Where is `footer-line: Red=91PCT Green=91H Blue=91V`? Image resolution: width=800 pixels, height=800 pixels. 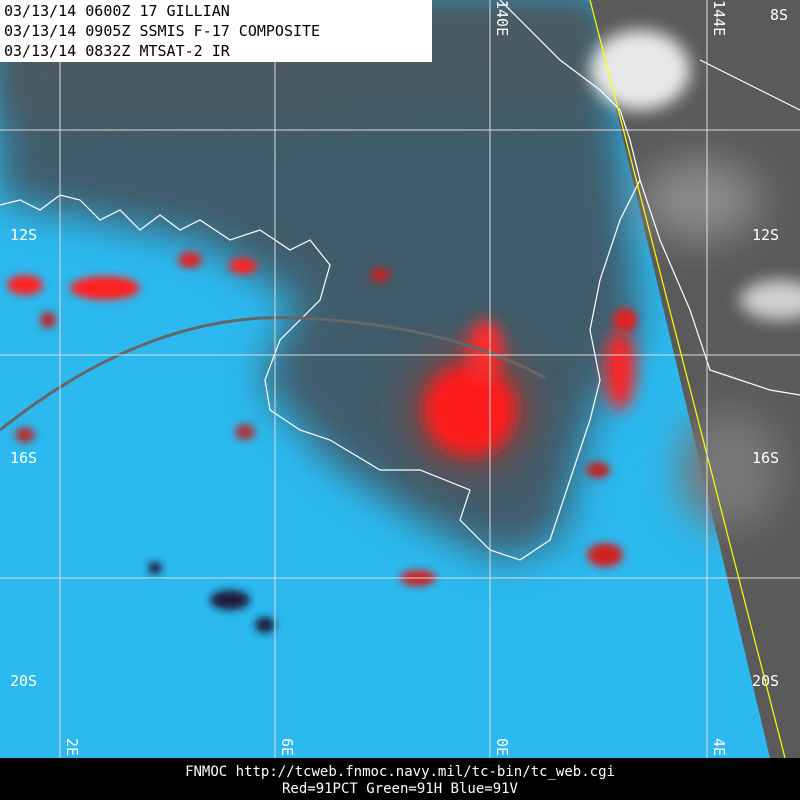
footer-line: Red=91PCT Green=91H Blue=91V is located at coordinates (400, 789).